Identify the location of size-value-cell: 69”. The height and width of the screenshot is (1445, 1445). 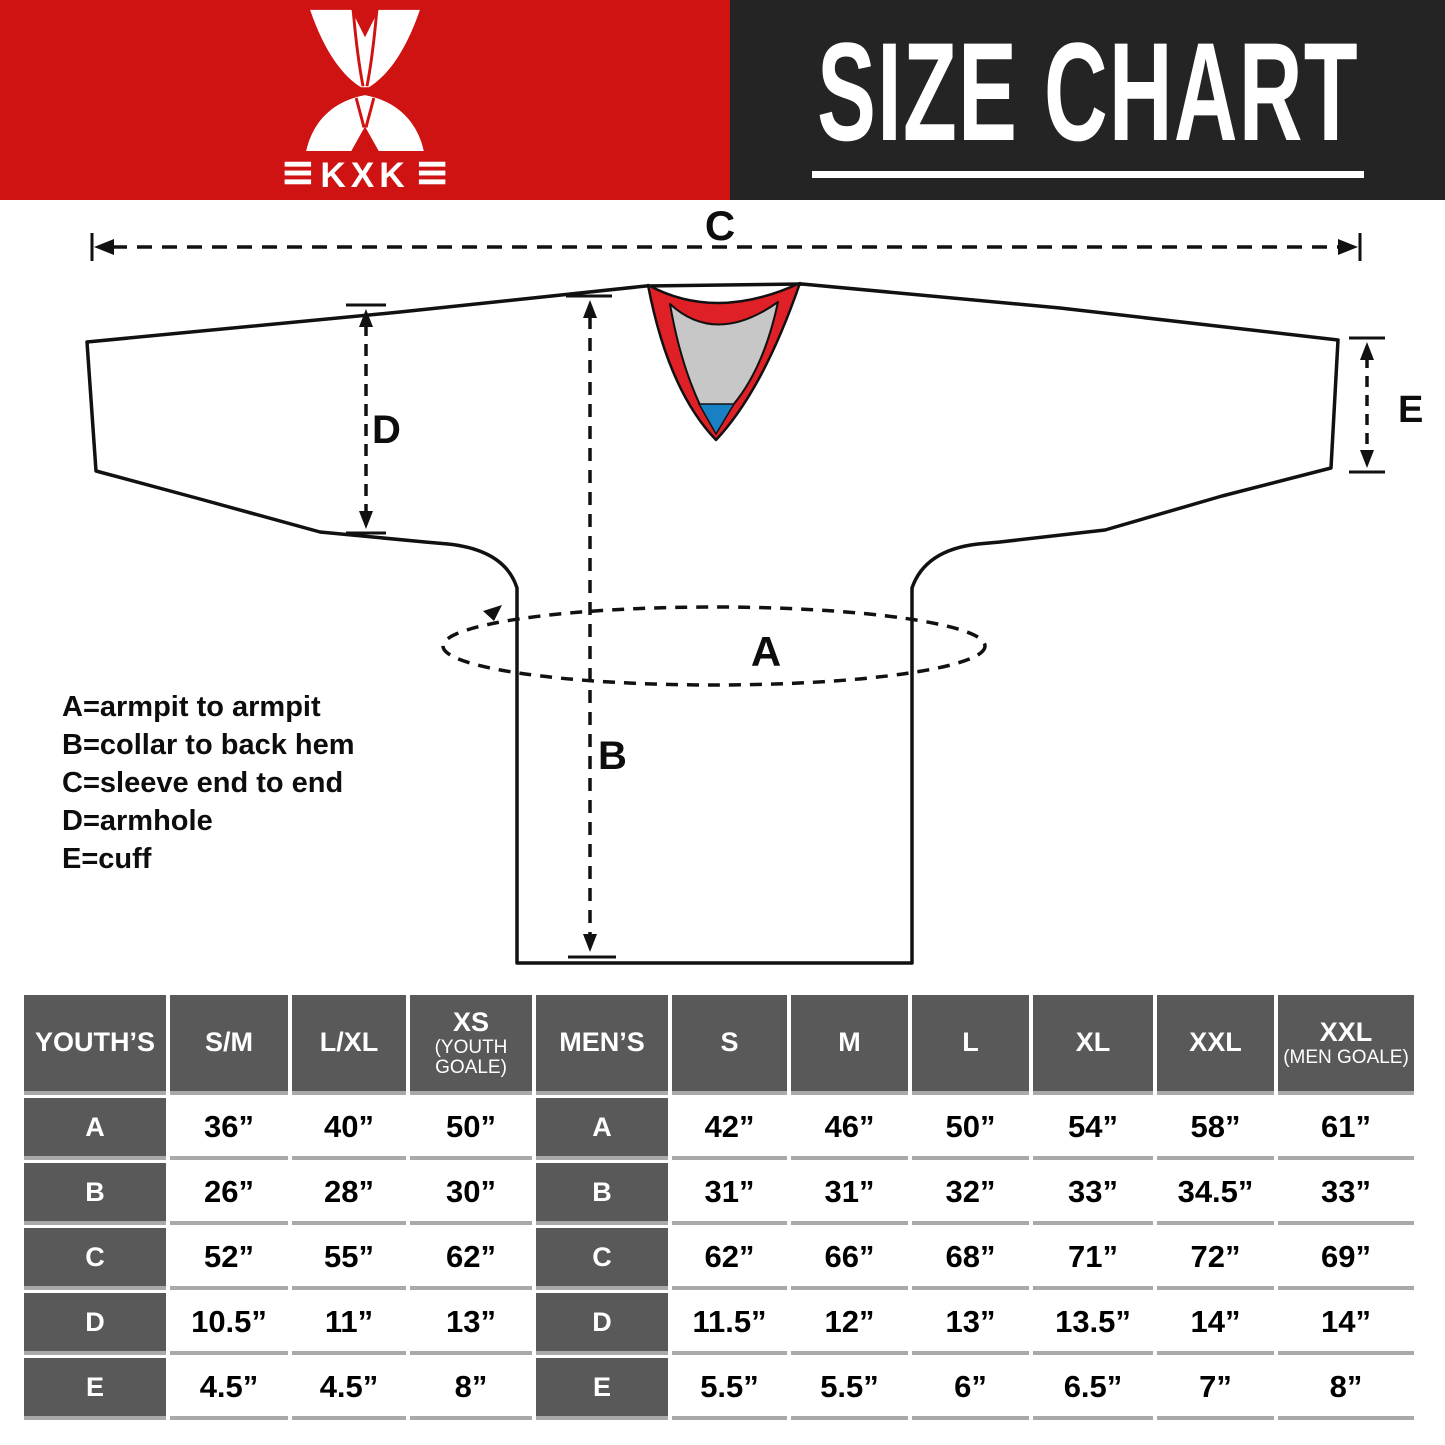
(1346, 1257).